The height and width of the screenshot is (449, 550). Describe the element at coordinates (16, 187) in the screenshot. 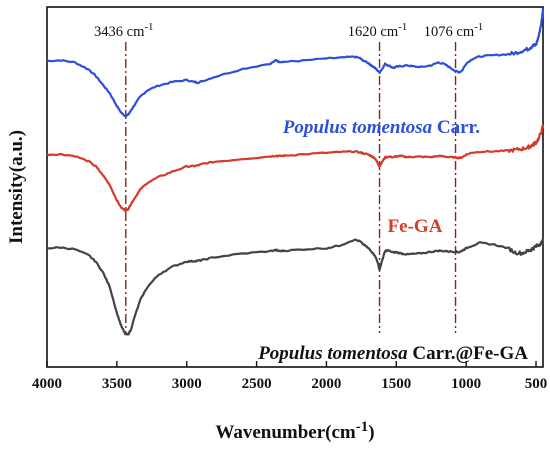

I see `y-axis-title: Intensity(a.u.)` at that location.